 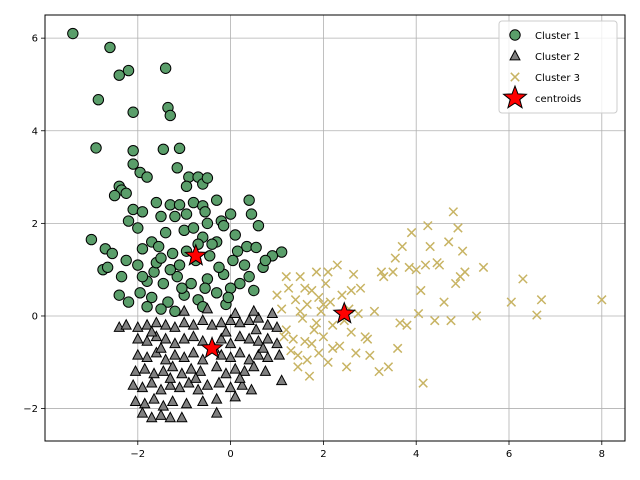 I want to click on legend-box, so click(x=558, y=67).